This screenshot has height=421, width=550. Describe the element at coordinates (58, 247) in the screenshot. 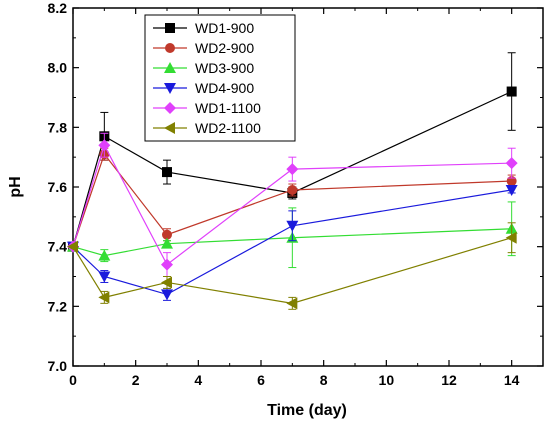

I see `y-tick-label: 7.4` at that location.